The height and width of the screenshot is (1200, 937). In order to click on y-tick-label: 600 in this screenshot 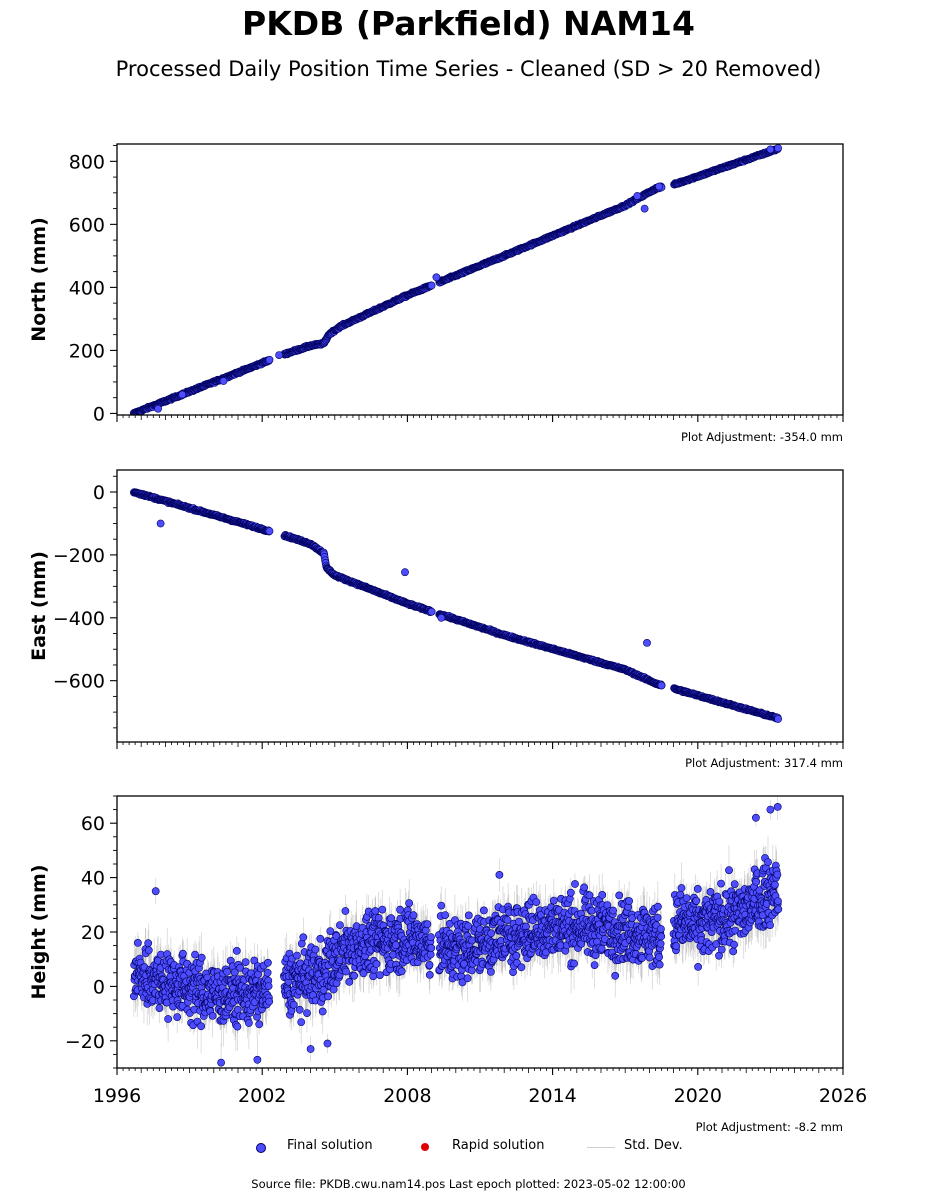, I will do `click(87, 225)`.